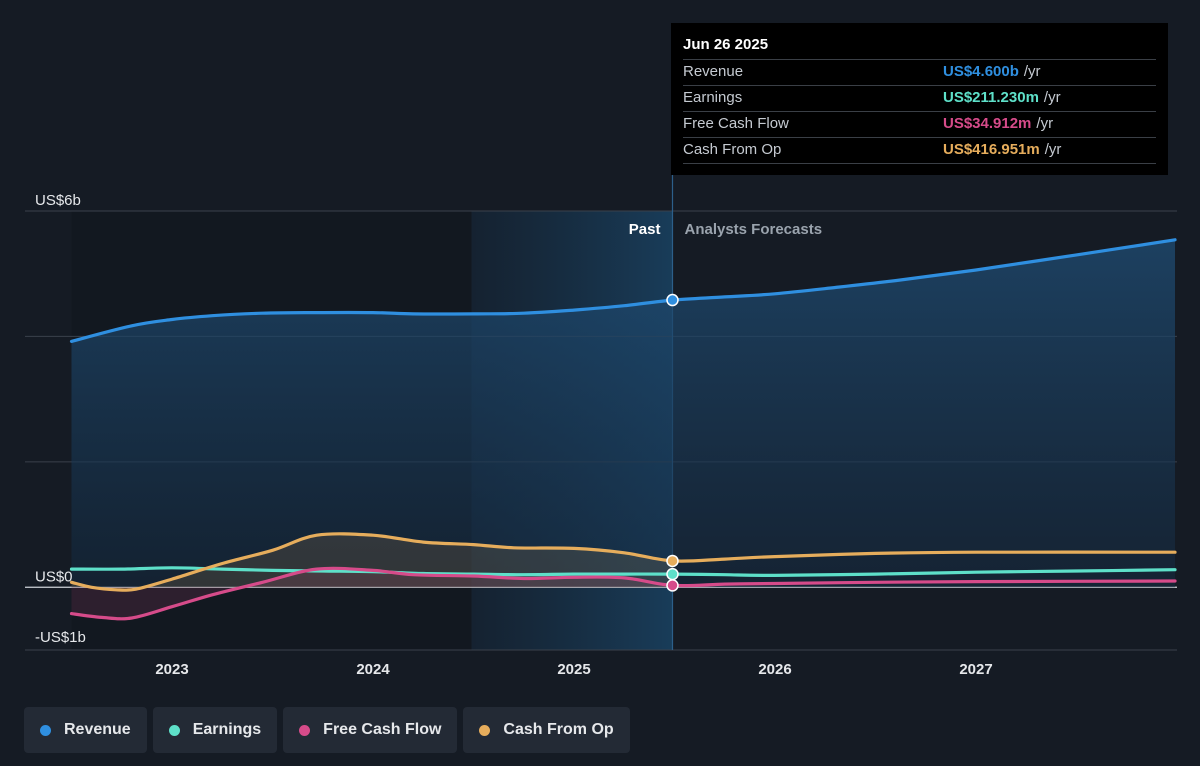  Describe the element at coordinates (672, 561) in the screenshot. I see `cash-from-op-point` at that location.